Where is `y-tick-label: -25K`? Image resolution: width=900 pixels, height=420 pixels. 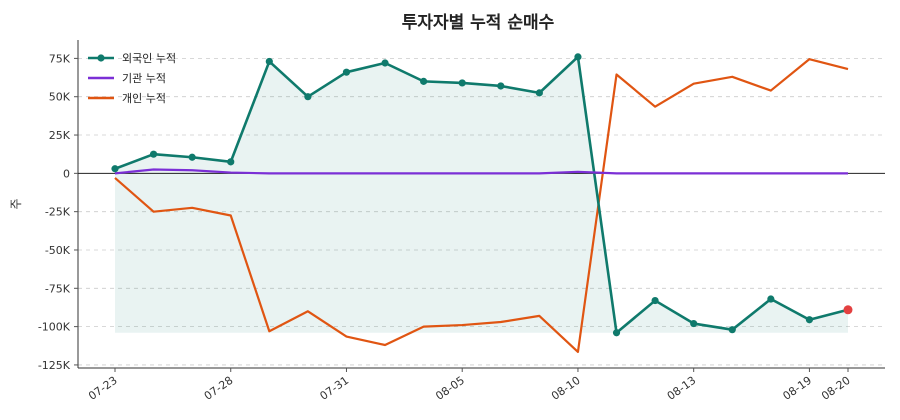
y-tick-label: -25K is located at coordinates (58, 212).